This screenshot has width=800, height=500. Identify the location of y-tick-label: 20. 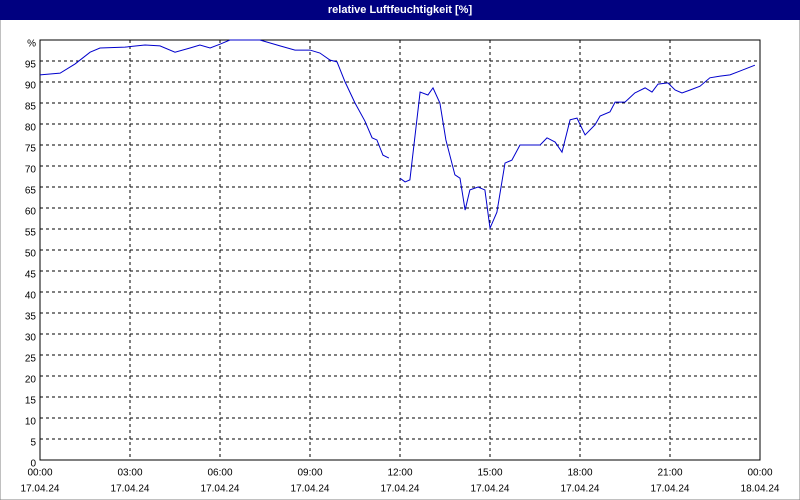
(31, 380).